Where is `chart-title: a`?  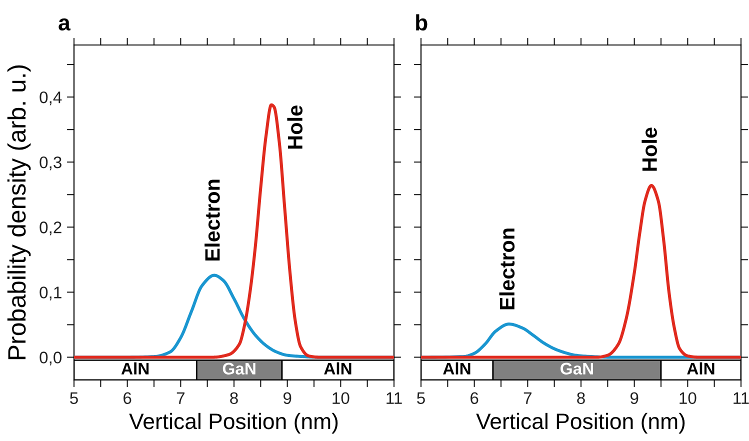
chart-title: a is located at coordinates (64, 24).